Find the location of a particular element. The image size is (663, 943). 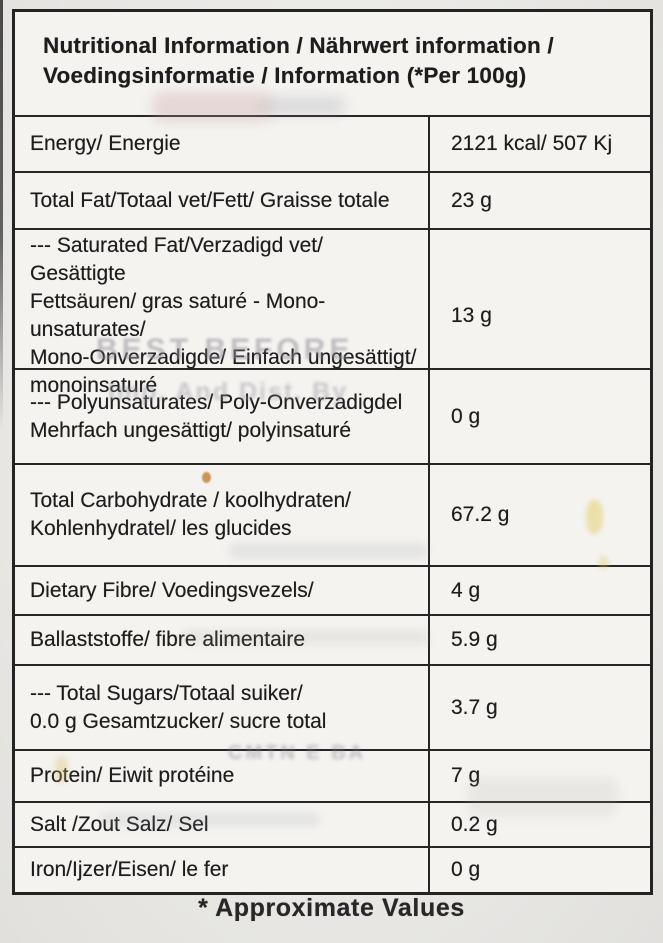

nutrient-value: 4 g is located at coordinates (466, 590).